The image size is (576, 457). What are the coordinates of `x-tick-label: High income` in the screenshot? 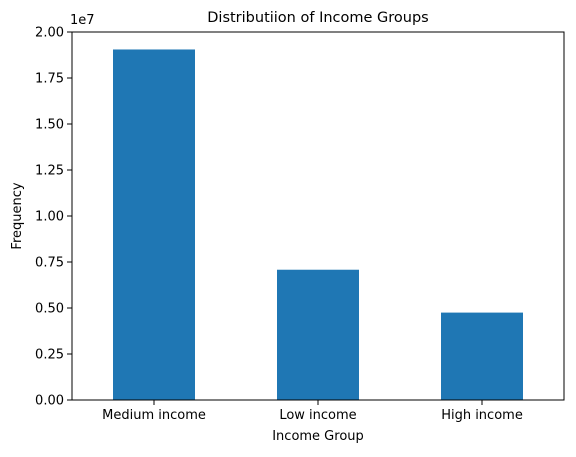 It's located at (482, 415).